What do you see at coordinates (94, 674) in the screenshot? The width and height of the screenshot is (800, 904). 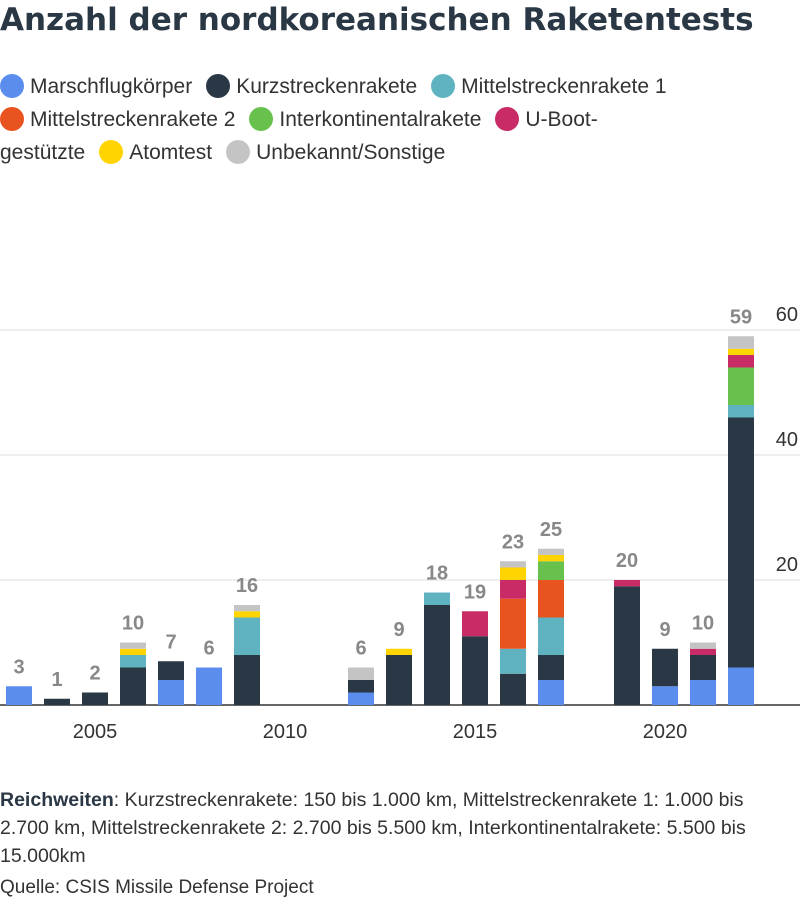 I see `bar-total-label: 2` at bounding box center [94, 674].